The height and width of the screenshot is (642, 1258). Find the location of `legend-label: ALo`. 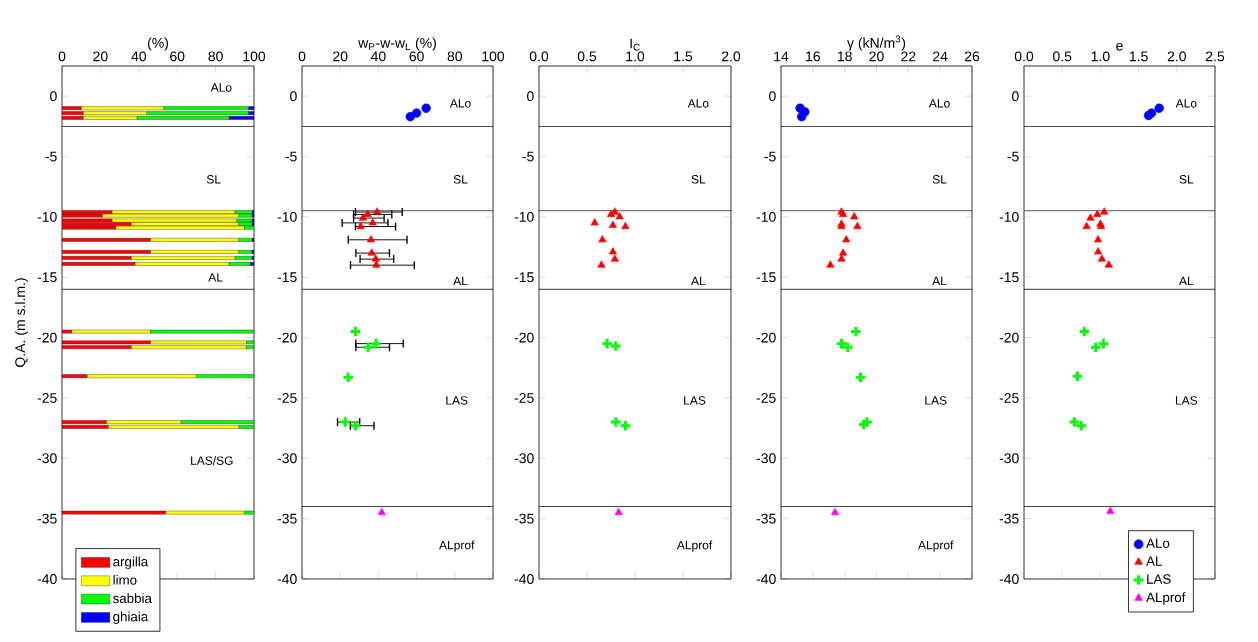

legend-label: ALo is located at coordinates (1158, 543).